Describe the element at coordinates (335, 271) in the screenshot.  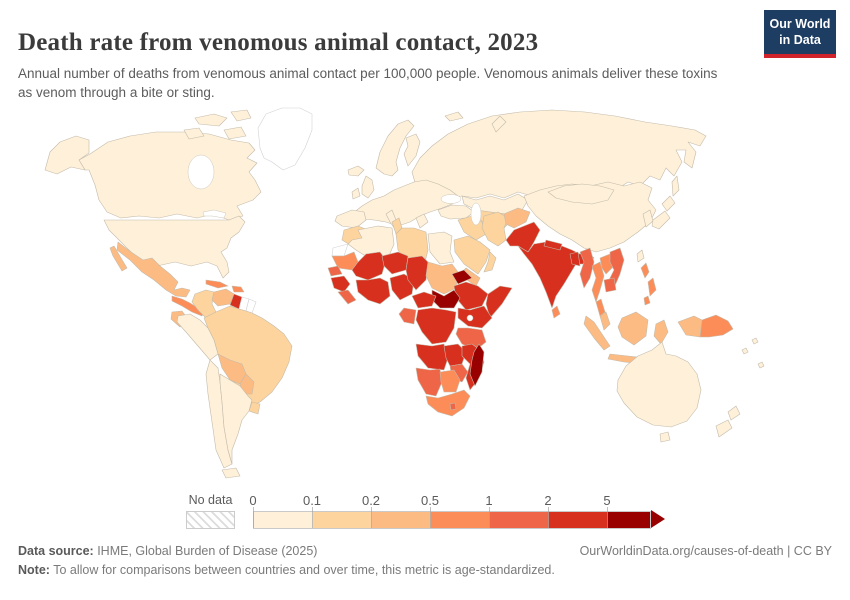
I see `country-senegal` at that location.